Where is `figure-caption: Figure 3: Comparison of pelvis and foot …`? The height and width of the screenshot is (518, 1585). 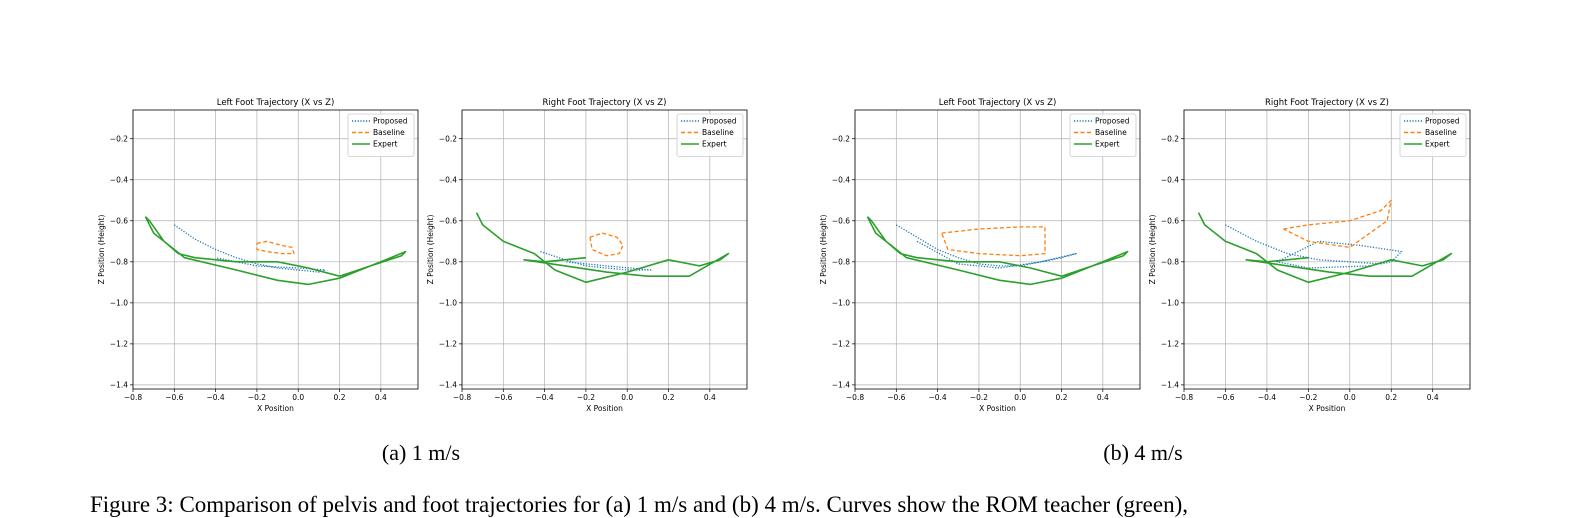
figure-caption: Figure 3: Comparison of pelvis and foot … is located at coordinates (639, 504).